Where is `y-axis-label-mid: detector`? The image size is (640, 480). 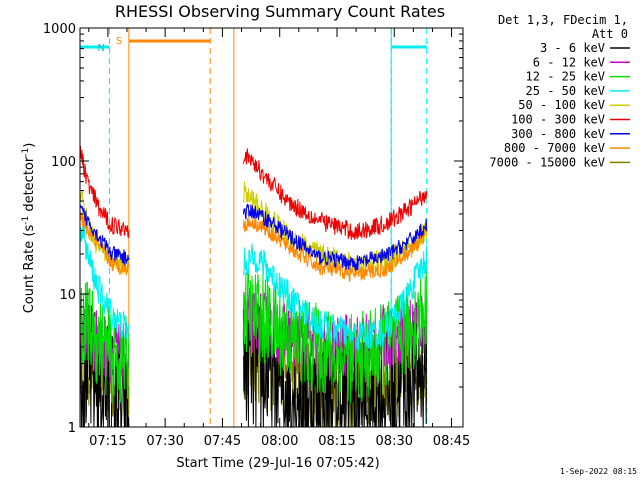 y-axis-label-mid: detector is located at coordinates (29, 186).